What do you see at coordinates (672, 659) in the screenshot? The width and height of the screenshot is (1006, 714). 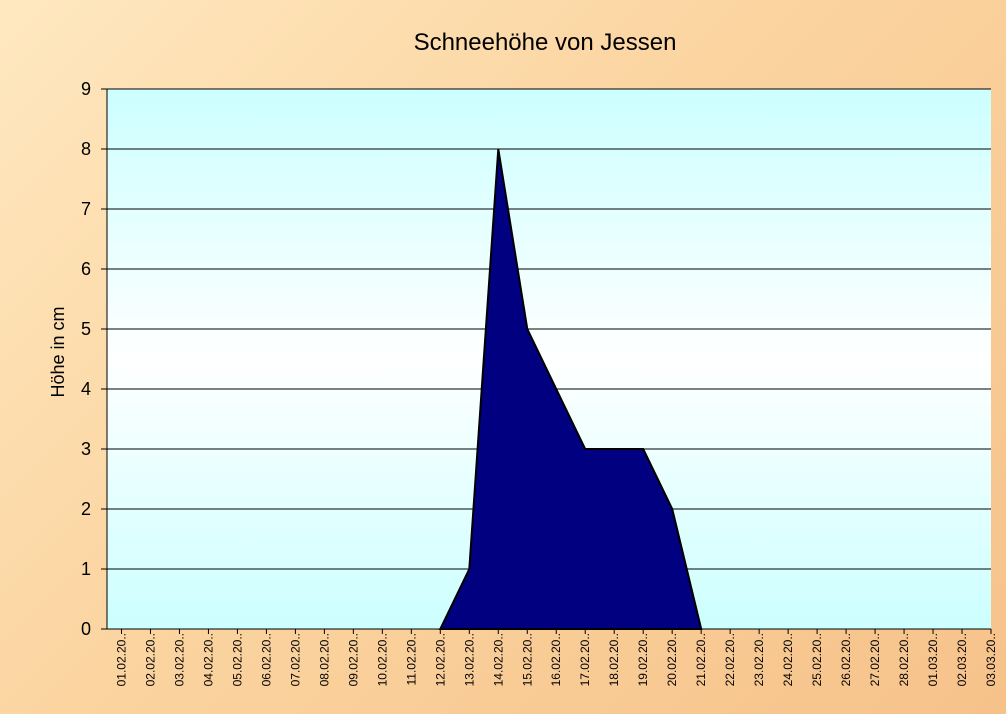 I see `x-tick-label: 20.02.20..` at bounding box center [672, 659].